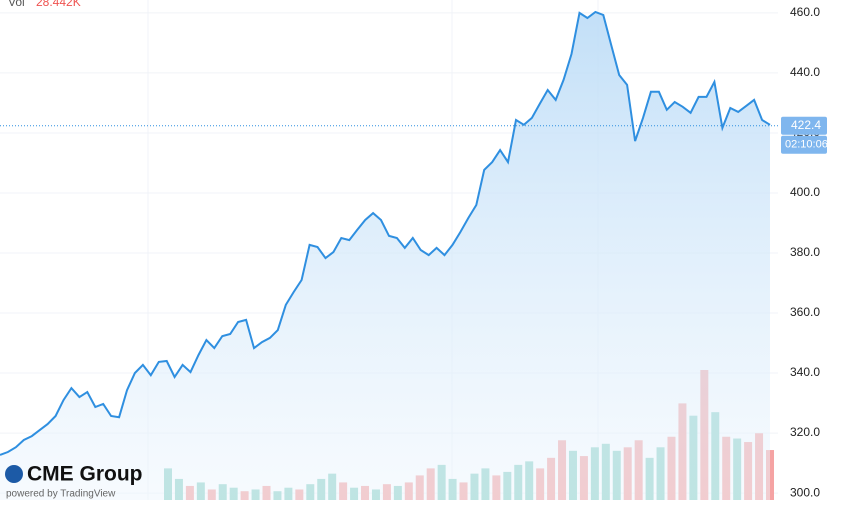 The height and width of the screenshot is (505, 851). I want to click on y-tick-label: 300.0, so click(805, 492).